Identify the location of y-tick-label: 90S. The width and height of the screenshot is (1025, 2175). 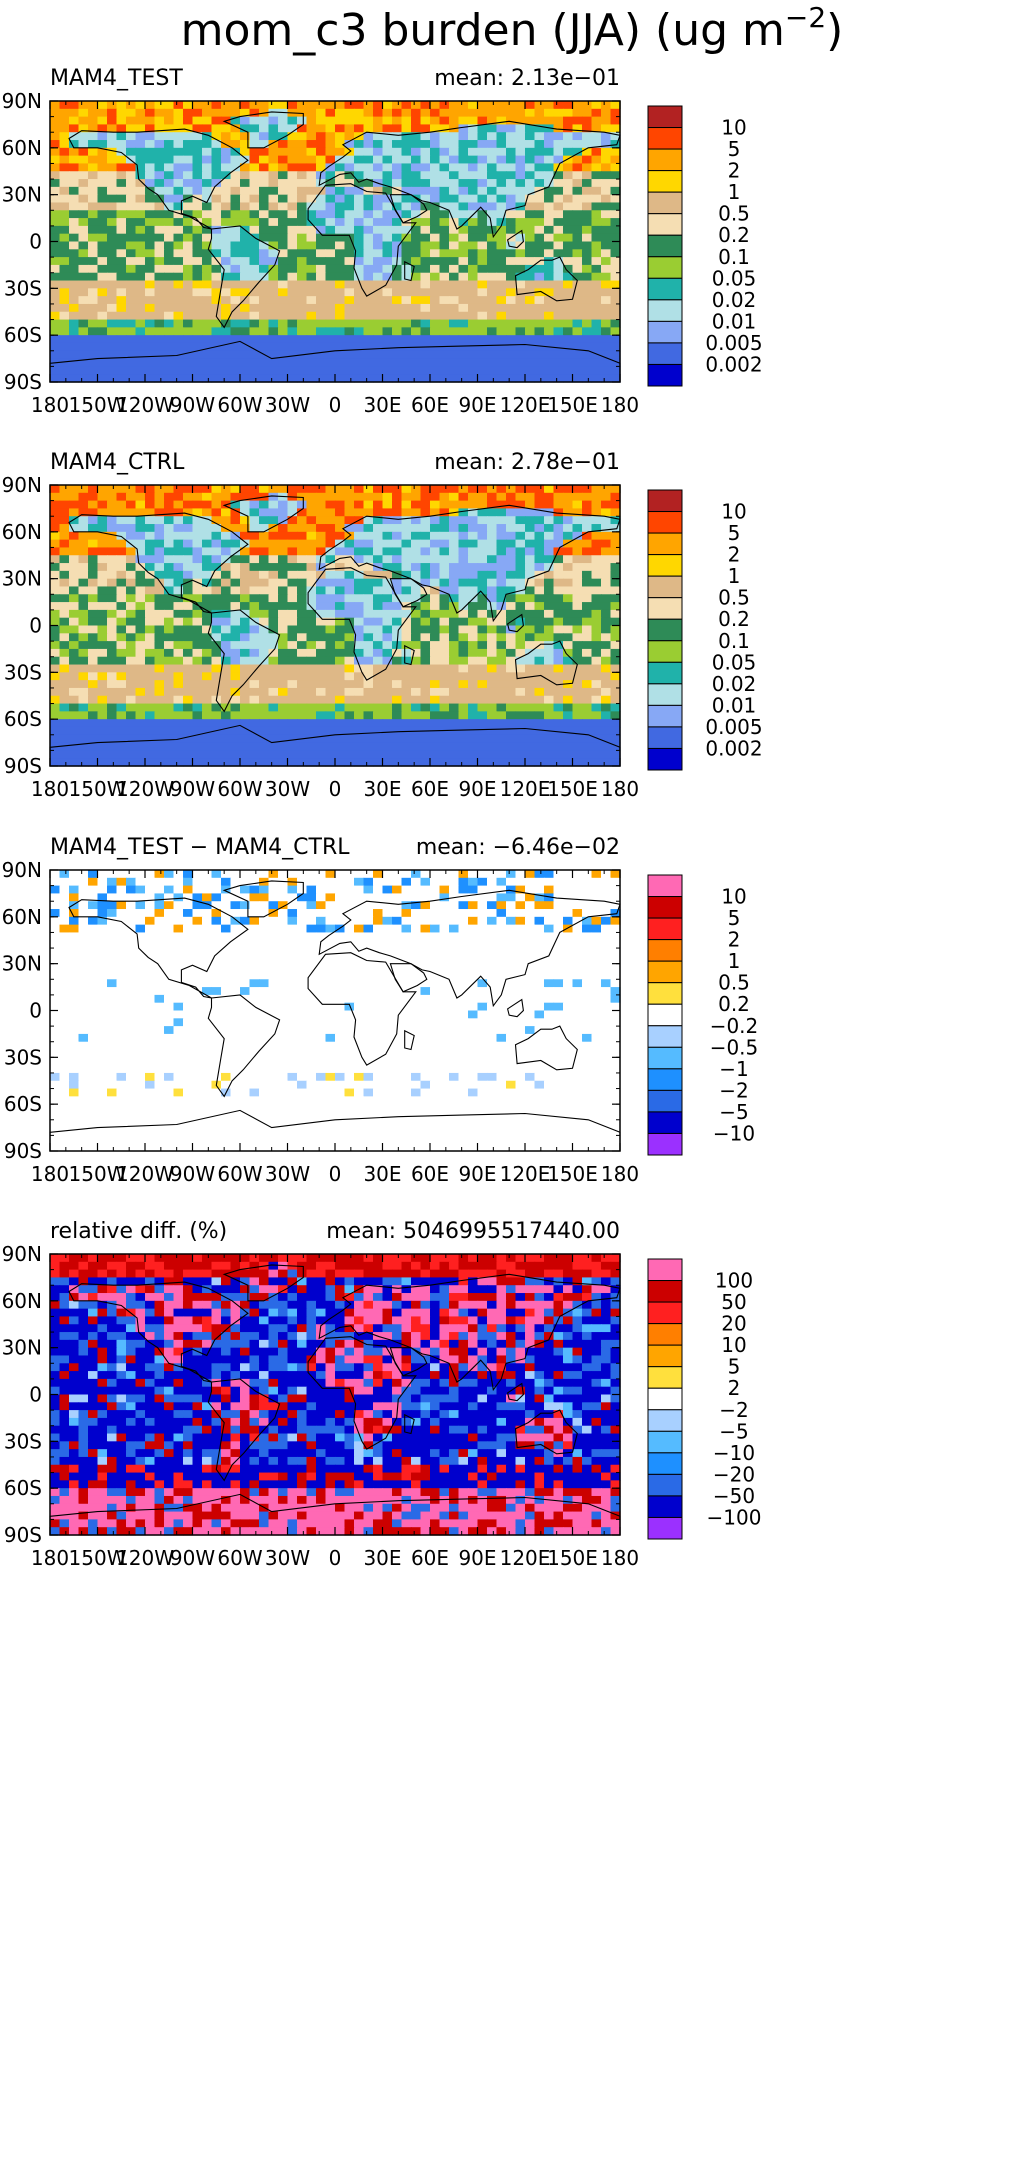
(23, 382).